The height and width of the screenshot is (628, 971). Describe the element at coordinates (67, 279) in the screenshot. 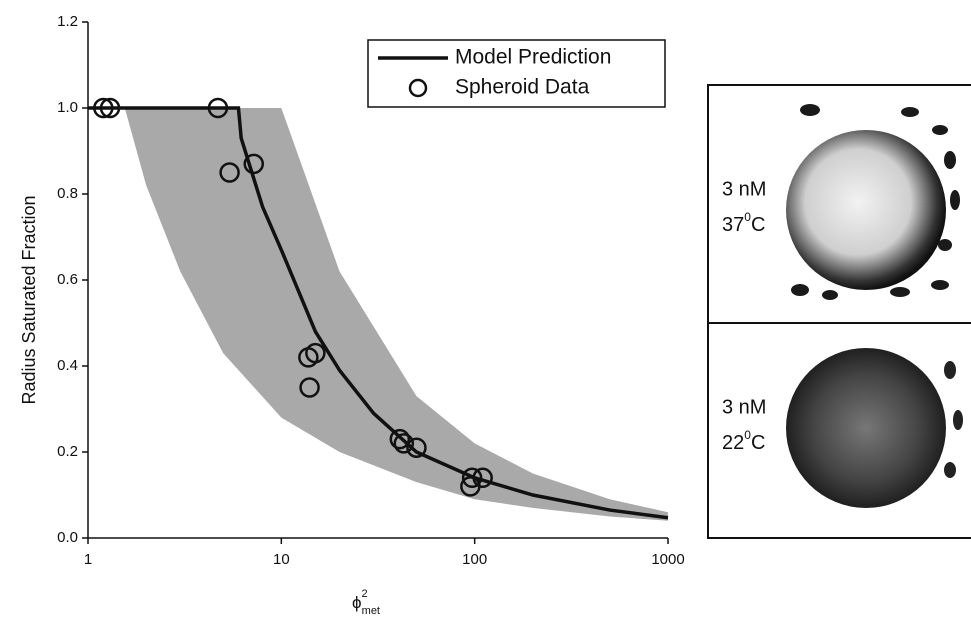

I see `y-tick-label: 0.6` at that location.